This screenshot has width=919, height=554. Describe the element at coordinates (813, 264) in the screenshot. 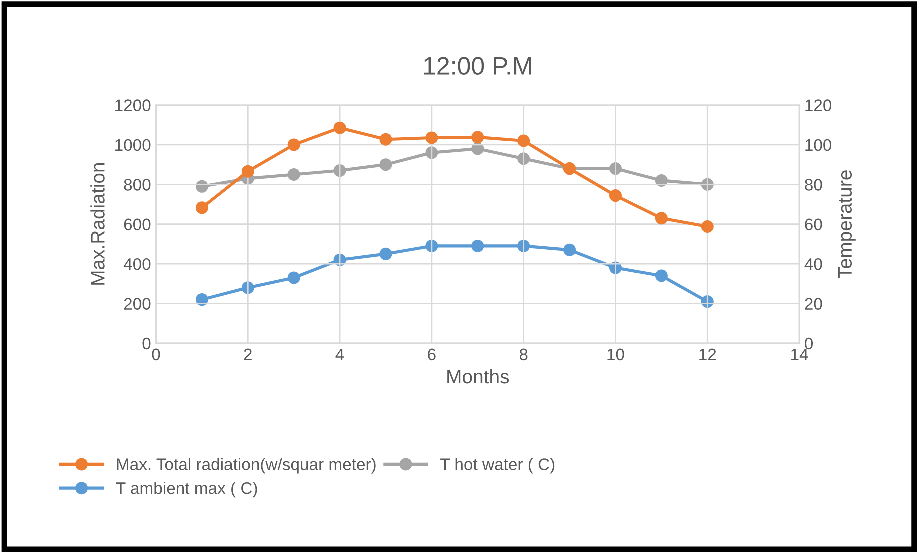

I see `y2-tick-label: 40` at that location.